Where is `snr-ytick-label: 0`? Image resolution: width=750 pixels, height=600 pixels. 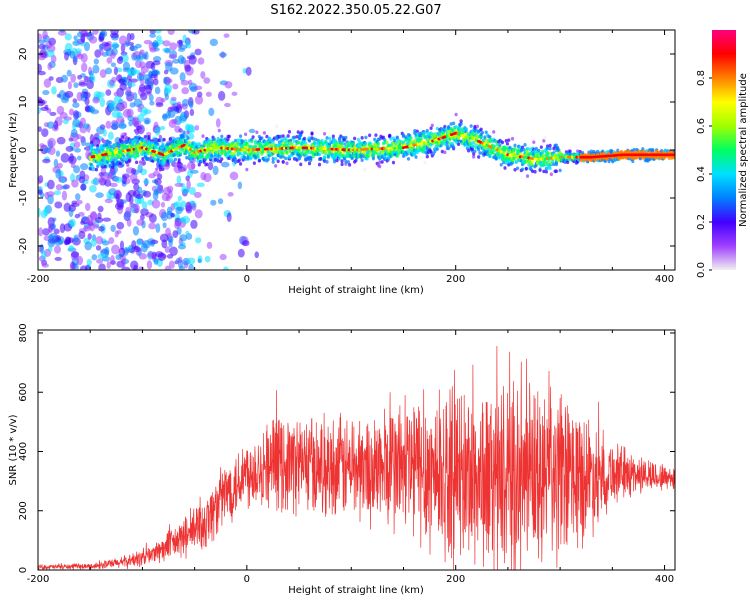
snr-ytick-label: 0 is located at coordinates (23, 570).